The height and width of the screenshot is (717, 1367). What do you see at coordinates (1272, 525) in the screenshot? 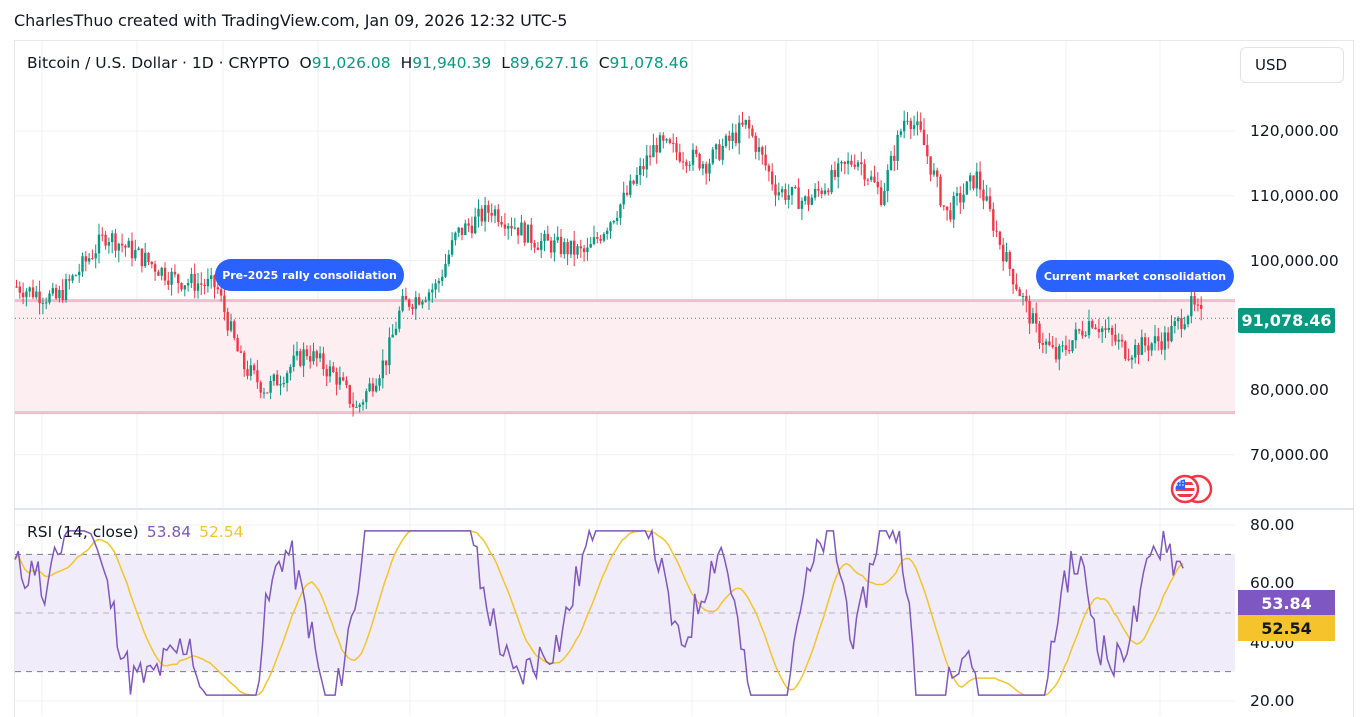
I see `rsi-tick-80: 80.00` at bounding box center [1272, 525].